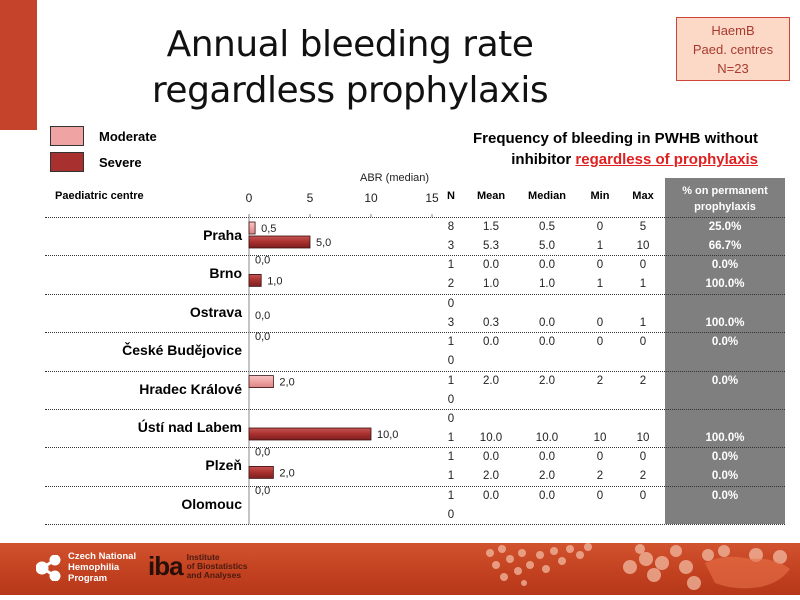 The height and width of the screenshot is (600, 800). I want to click on permanent-prophylaxis-column, so click(725, 351).